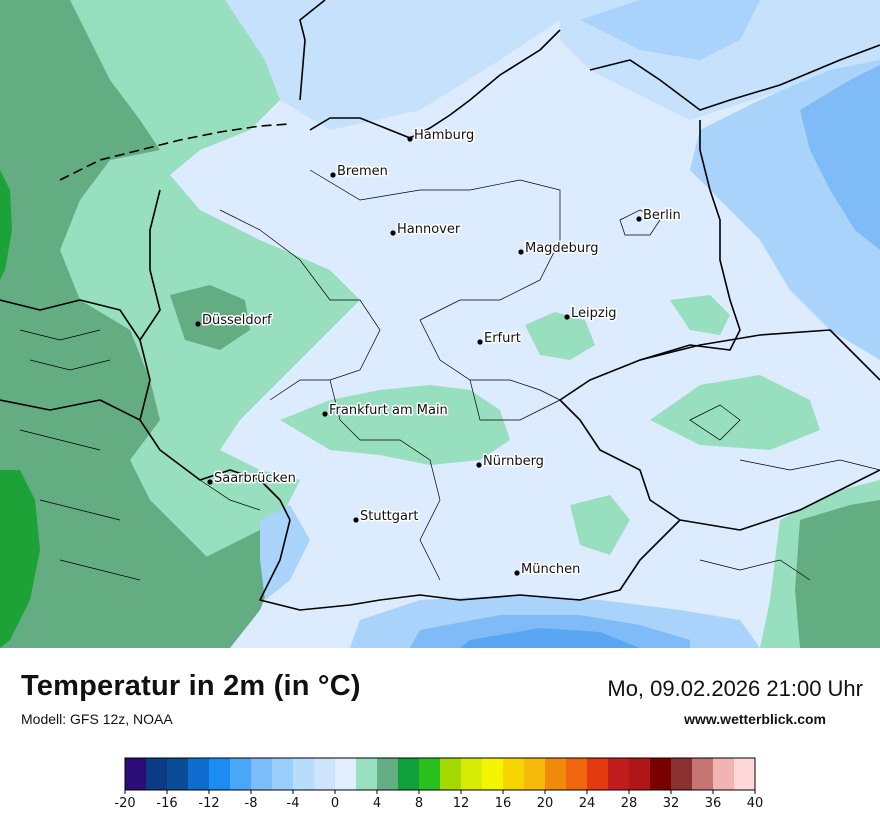 Image resolution: width=880 pixels, height=830 pixels. I want to click on city-label-leipzig: Leipzig, so click(594, 313).